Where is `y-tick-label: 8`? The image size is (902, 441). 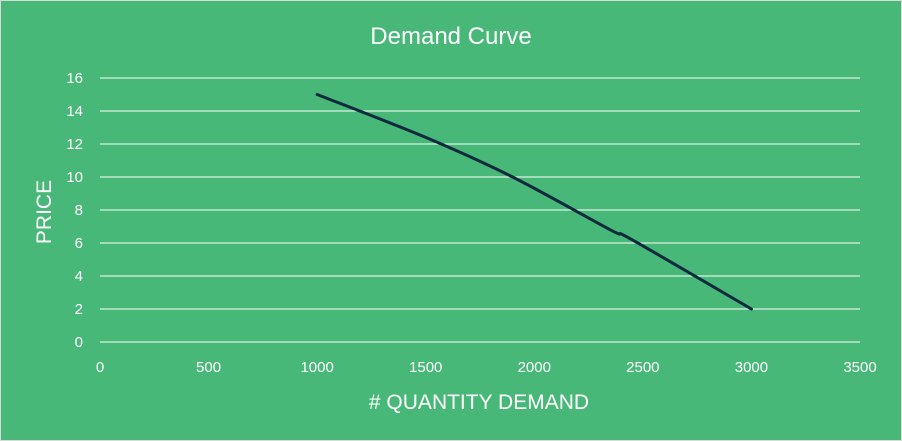 y-tick-label: 8 is located at coordinates (79, 210).